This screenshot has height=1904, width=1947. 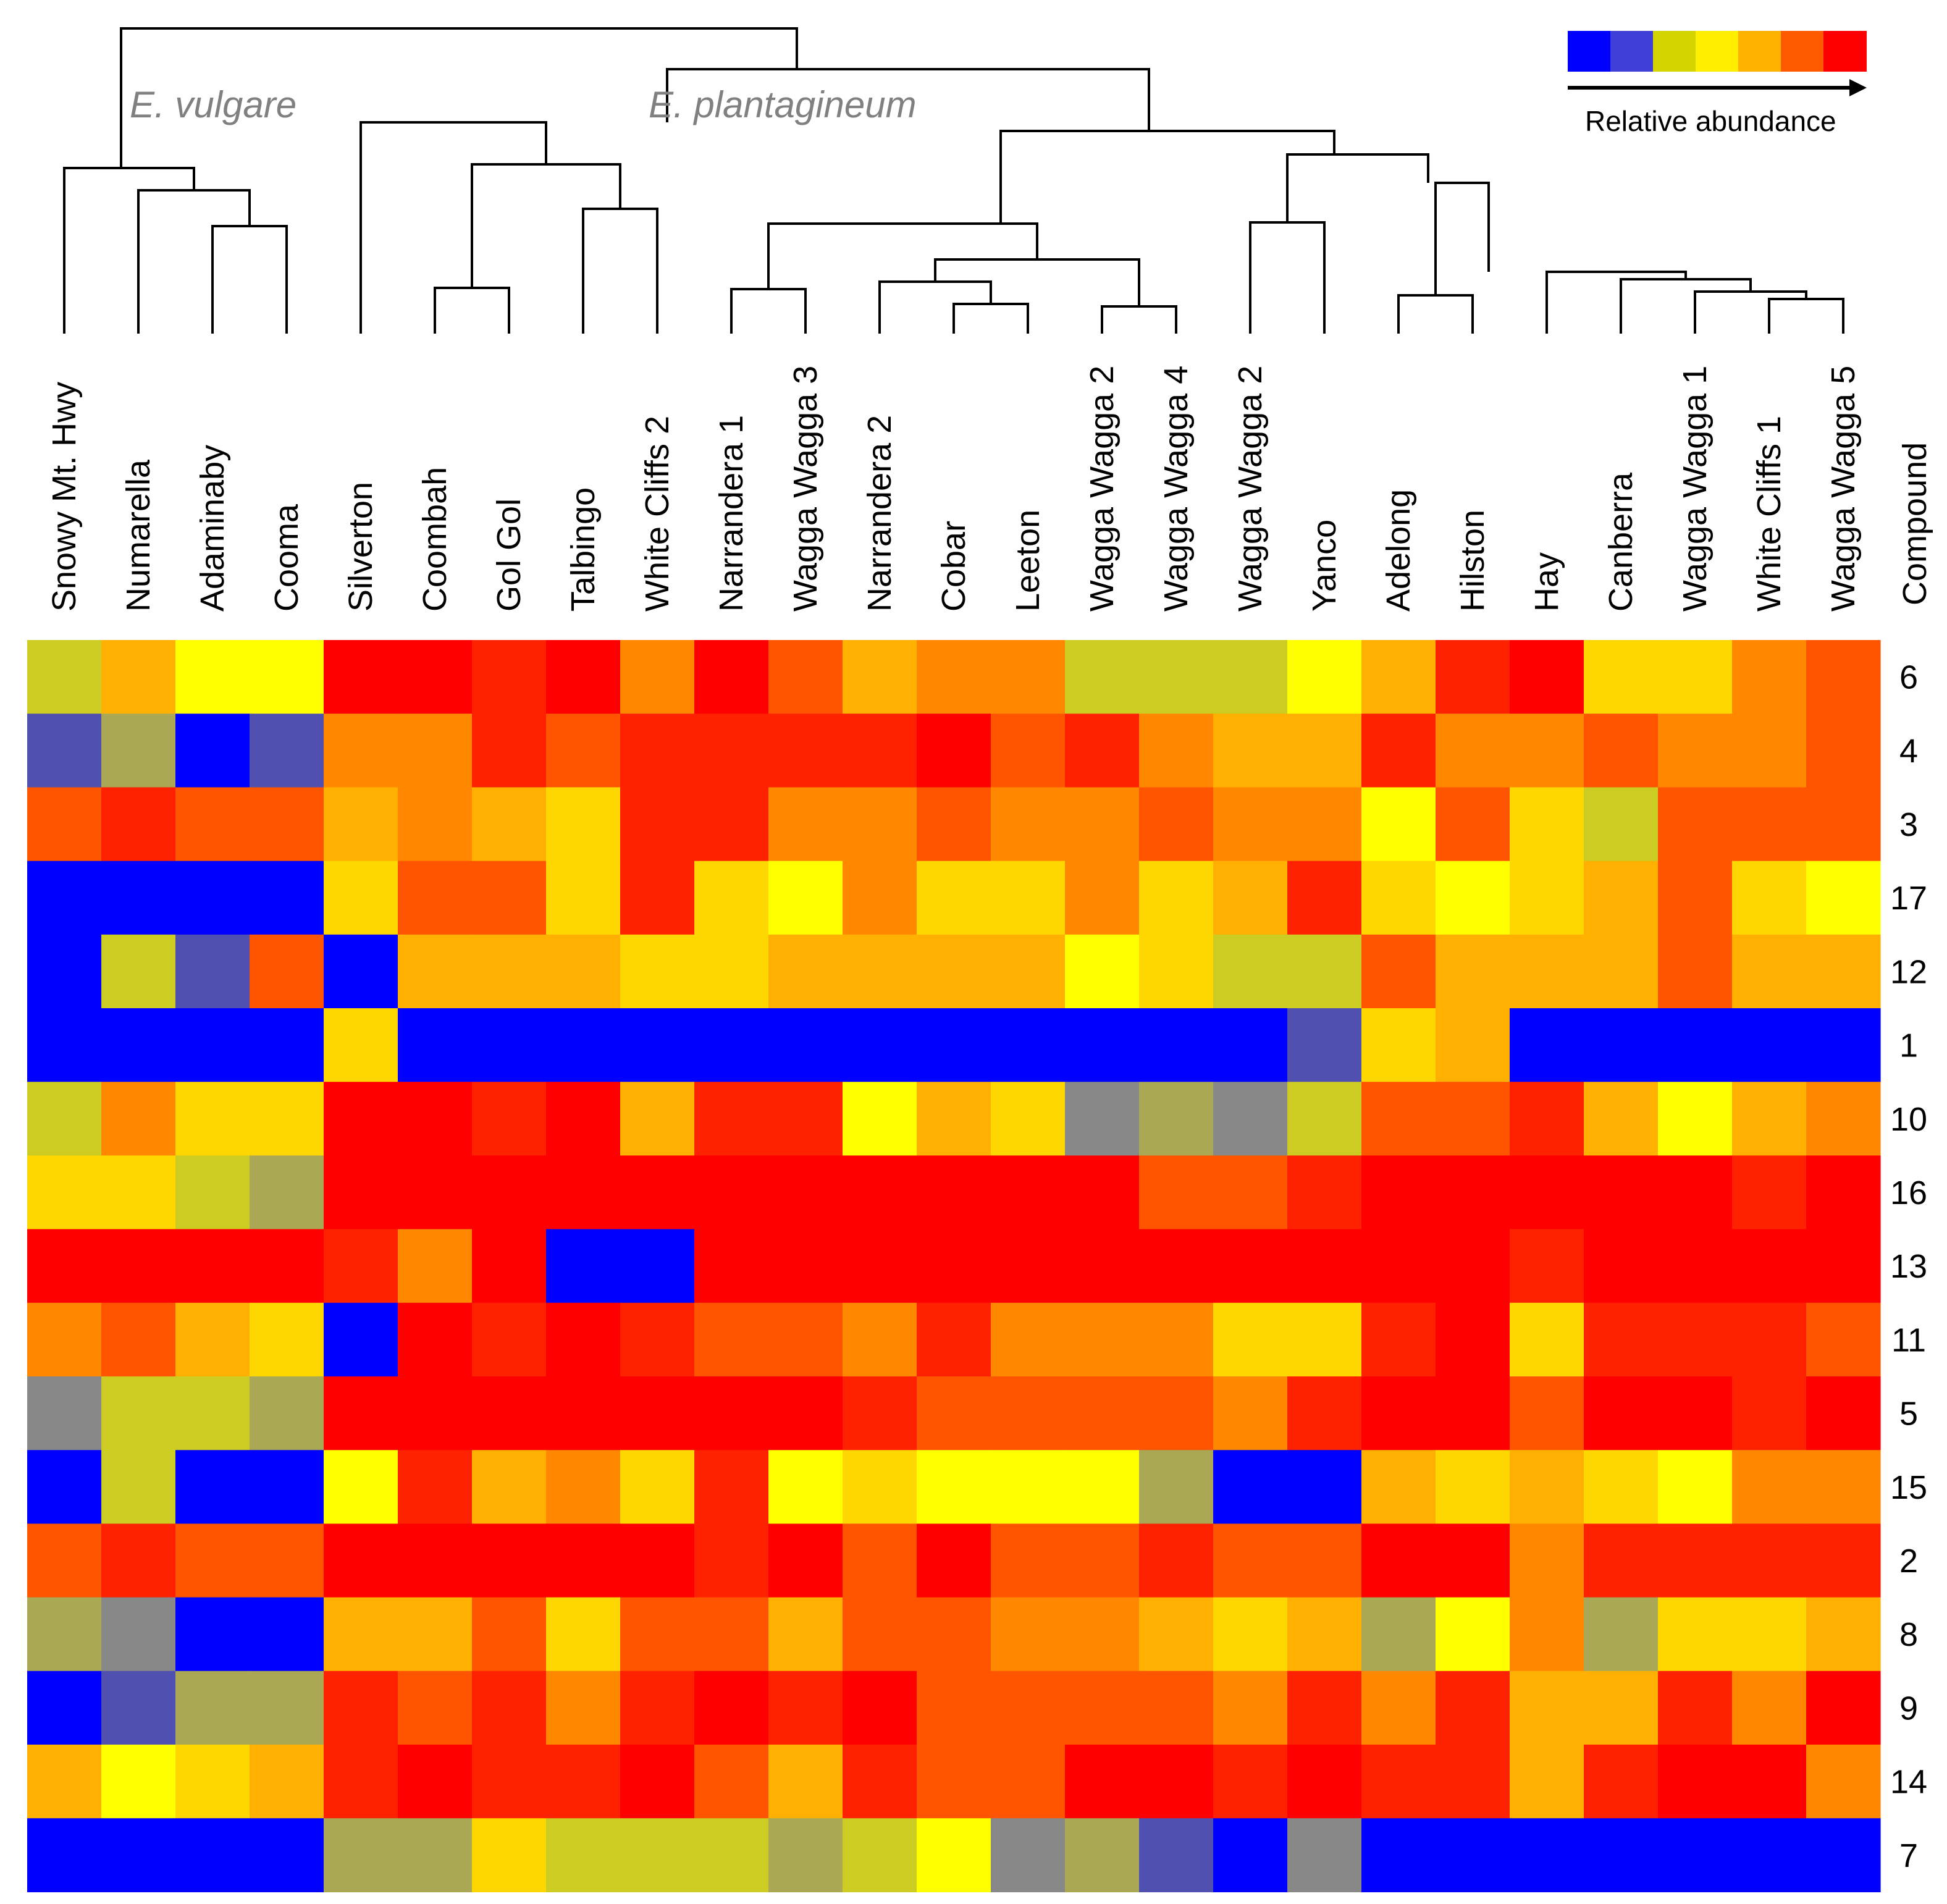 What do you see at coordinates (1177, 489) in the screenshot?
I see `column-label: Wagga Wagga 4` at bounding box center [1177, 489].